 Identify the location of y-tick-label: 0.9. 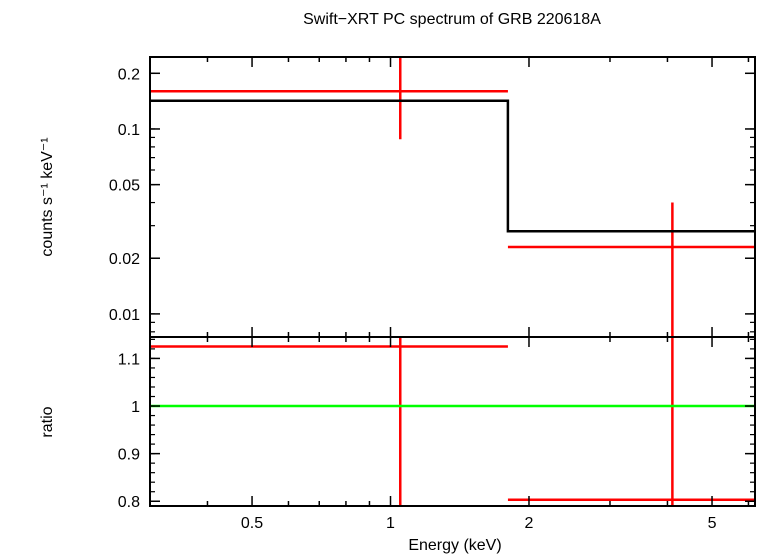
(129, 455).